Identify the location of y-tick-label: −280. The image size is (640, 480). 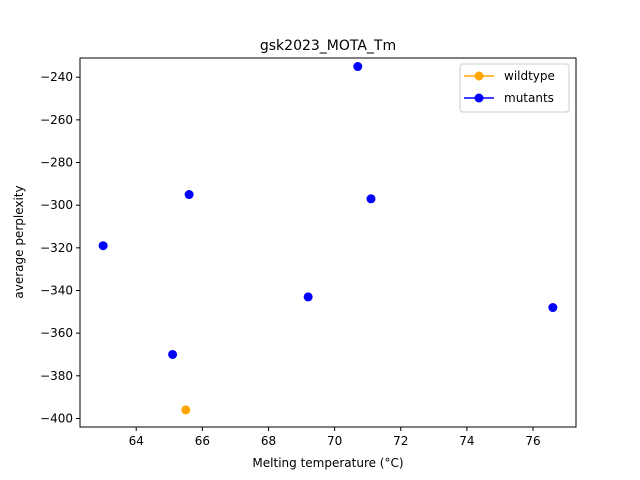
(56, 163).